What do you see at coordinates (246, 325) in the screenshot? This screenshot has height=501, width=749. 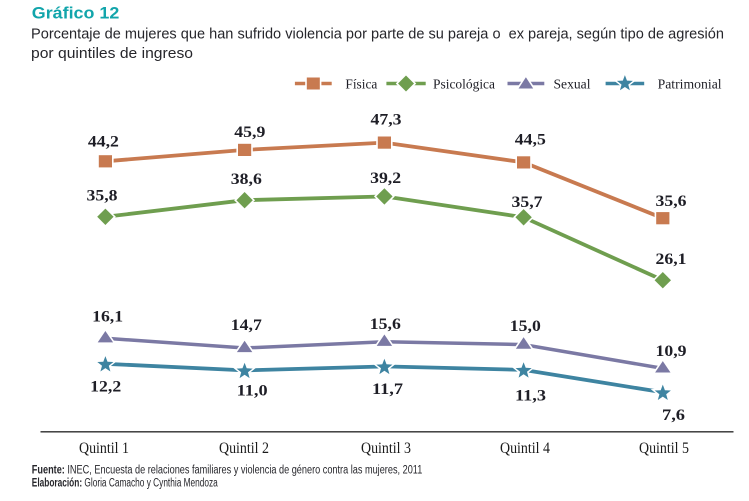 I see `svg-text: 14,7` at bounding box center [246, 325].